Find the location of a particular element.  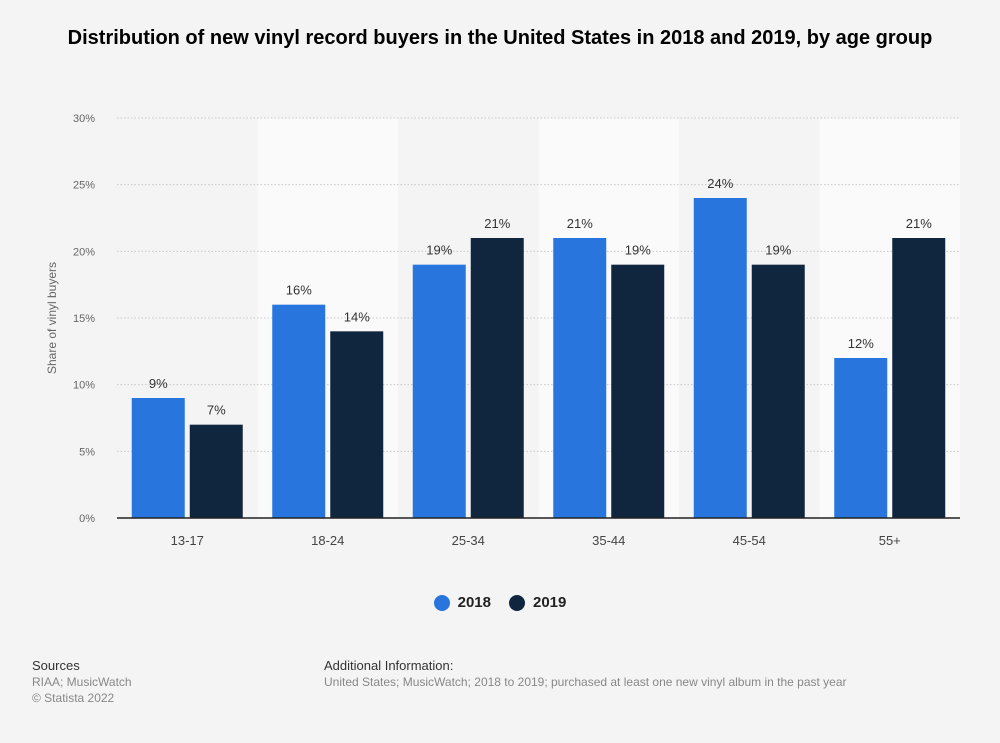

y-tick-label: 30% is located at coordinates (84, 119).